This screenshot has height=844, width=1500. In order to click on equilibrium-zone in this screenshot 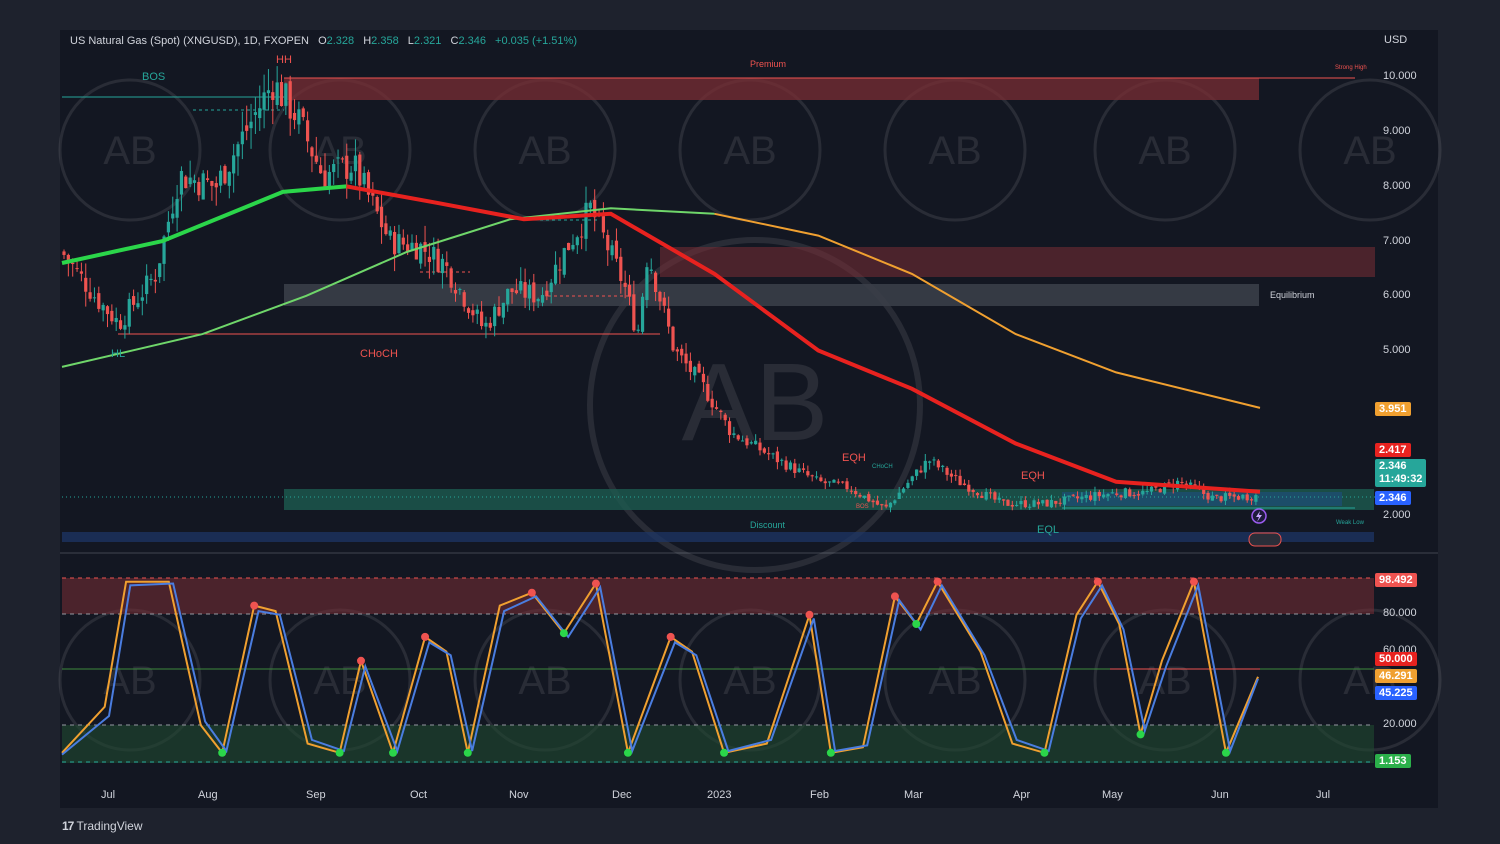, I will do `click(771, 295)`.